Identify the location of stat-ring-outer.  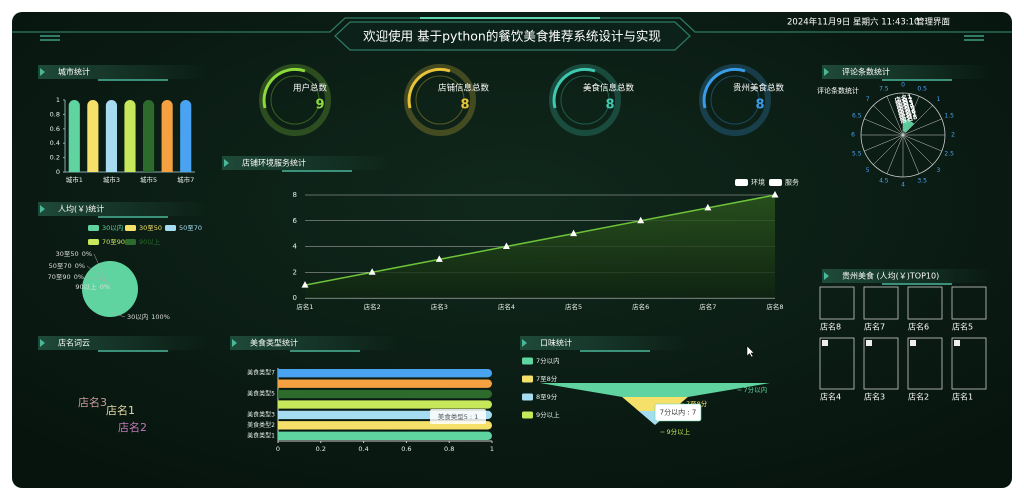
(735, 100).